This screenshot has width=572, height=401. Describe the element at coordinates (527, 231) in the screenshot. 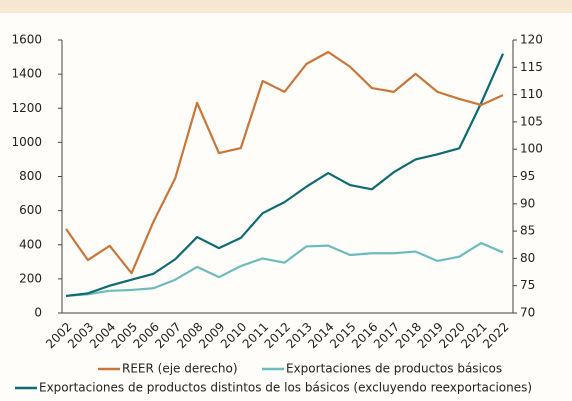

I see `y2-tick-label: 85` at that location.